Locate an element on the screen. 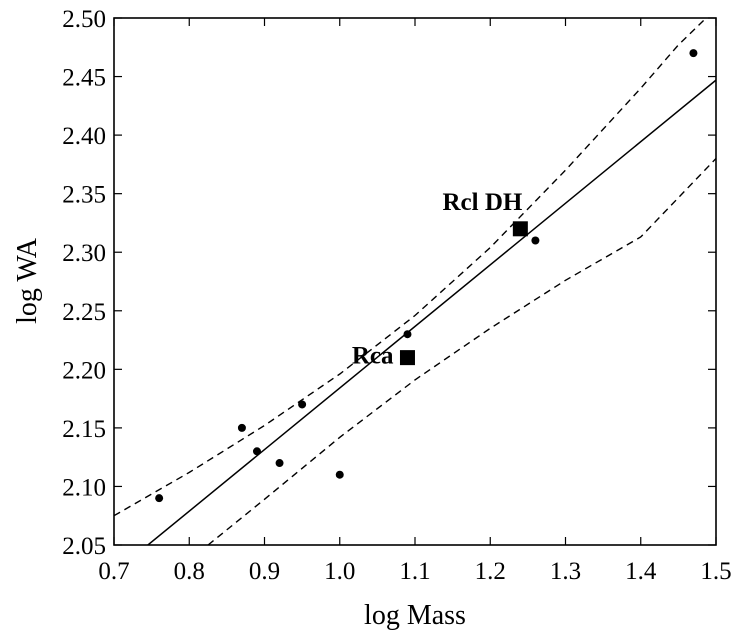 The height and width of the screenshot is (635, 739). point-annotation: Rcl DH is located at coordinates (482, 202).